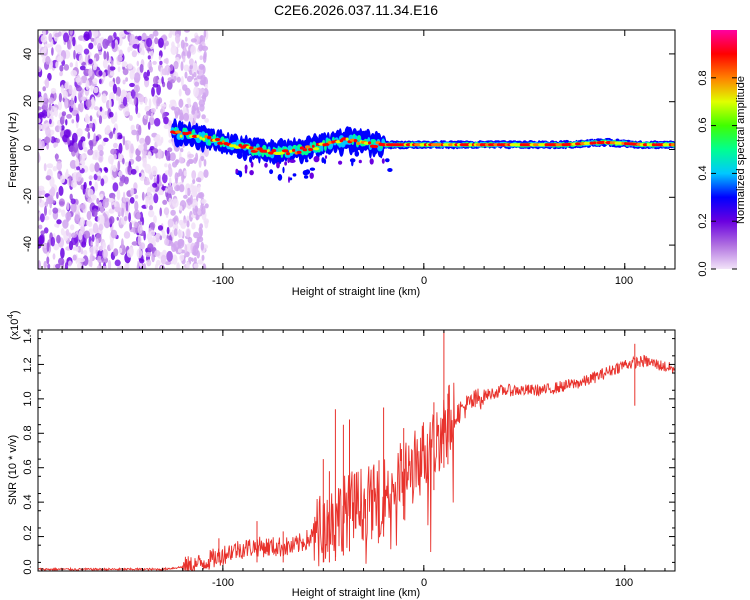  I want to click on snr-xtick-label: 0, so click(424, 583).